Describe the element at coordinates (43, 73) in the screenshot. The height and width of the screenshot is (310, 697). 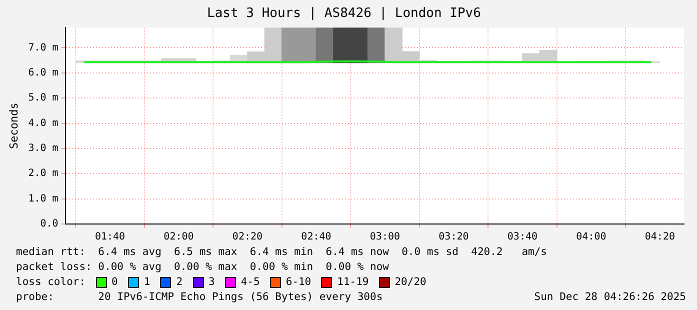
I see `y-tick-label: 6.0 m` at that location.